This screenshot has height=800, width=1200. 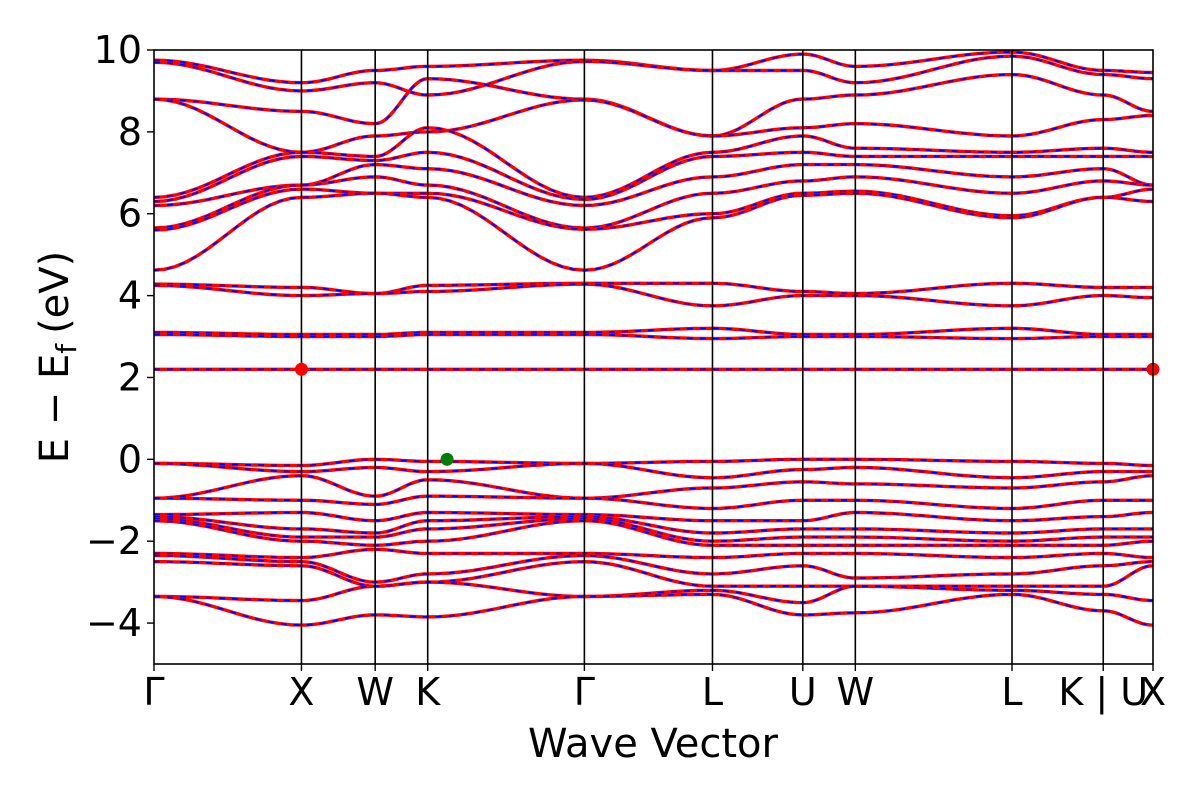 I want to click on y-axis-title-subscript: f, so click(x=66, y=348).